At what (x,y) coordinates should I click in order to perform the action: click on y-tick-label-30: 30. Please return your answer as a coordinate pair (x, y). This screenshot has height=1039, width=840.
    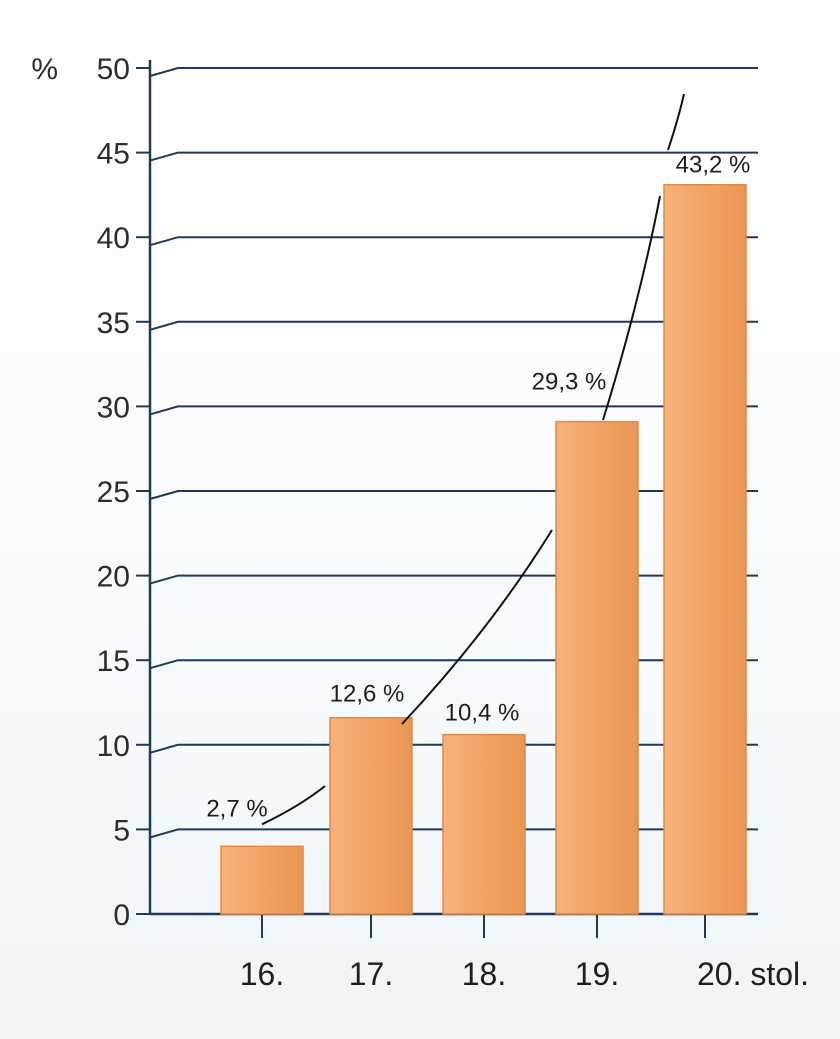
    Looking at the image, I should click on (113, 407).